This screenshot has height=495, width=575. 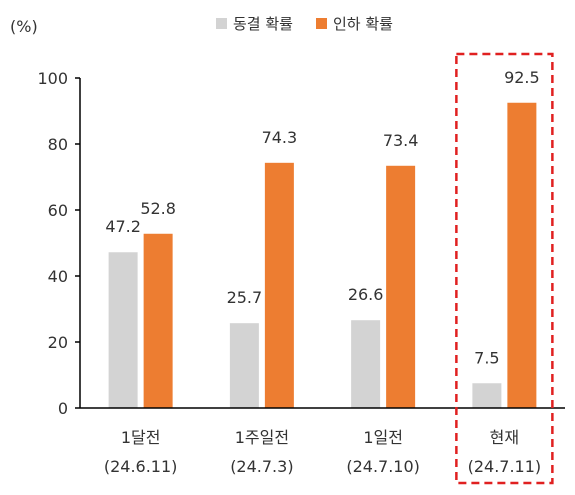 What do you see at coordinates (52, 78) in the screenshot?
I see `y-tick-label: 100` at bounding box center [52, 78].